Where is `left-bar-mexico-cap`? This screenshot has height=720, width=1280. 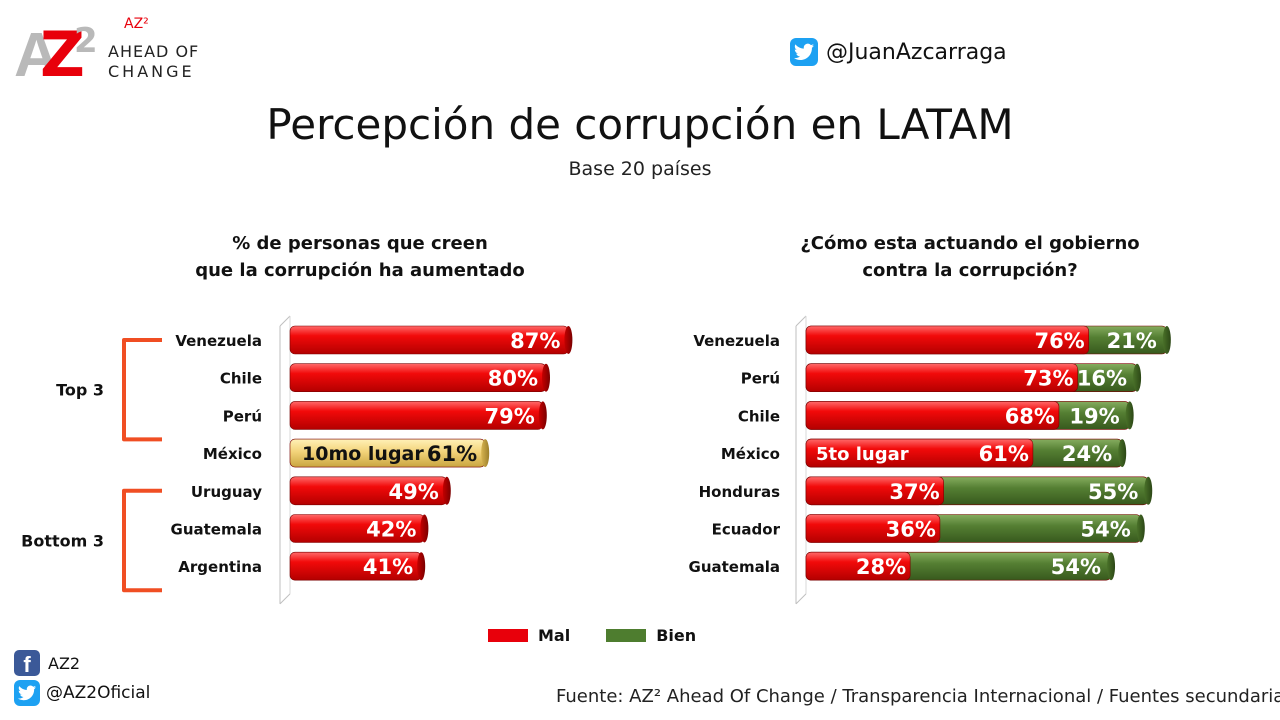
left-bar-mexico-cap is located at coordinates (485, 453).